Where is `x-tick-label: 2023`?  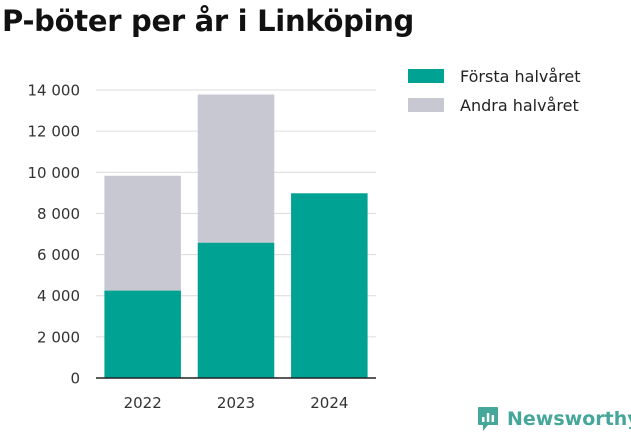
x-tick-label: 2023 is located at coordinates (236, 403).